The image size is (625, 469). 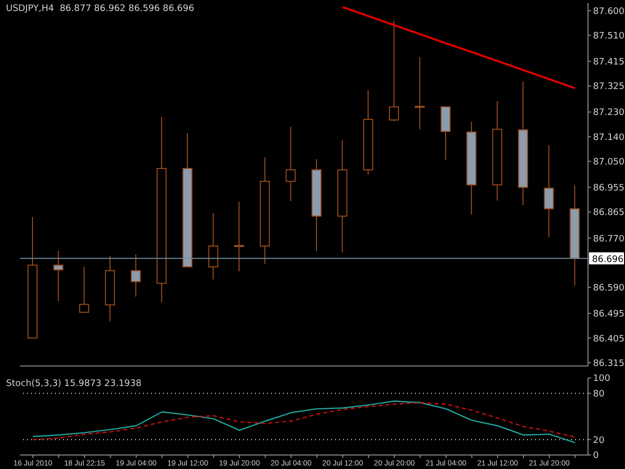 What do you see at coordinates (596, 456) in the screenshot?
I see `y-tick-label: 0` at bounding box center [596, 456].